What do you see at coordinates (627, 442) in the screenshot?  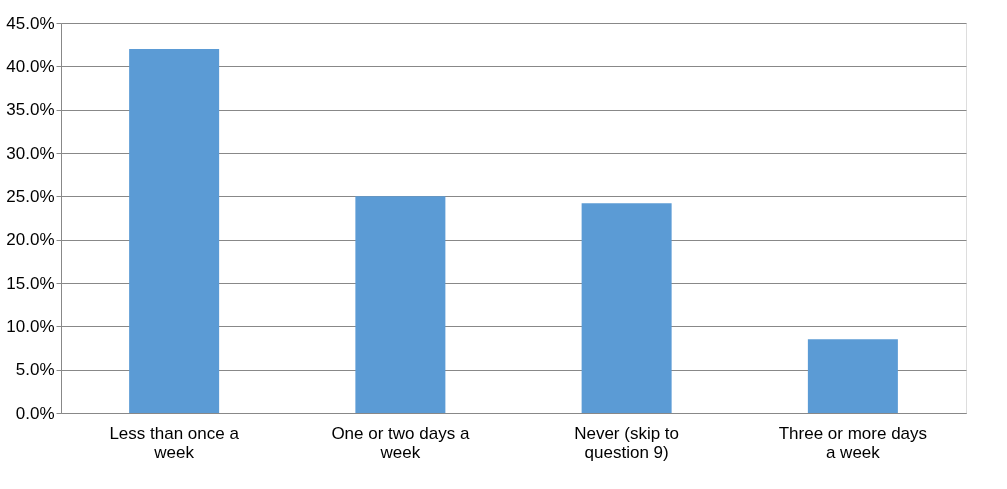 I see `x-tick-label: Never (skip to question 9)` at bounding box center [627, 442].